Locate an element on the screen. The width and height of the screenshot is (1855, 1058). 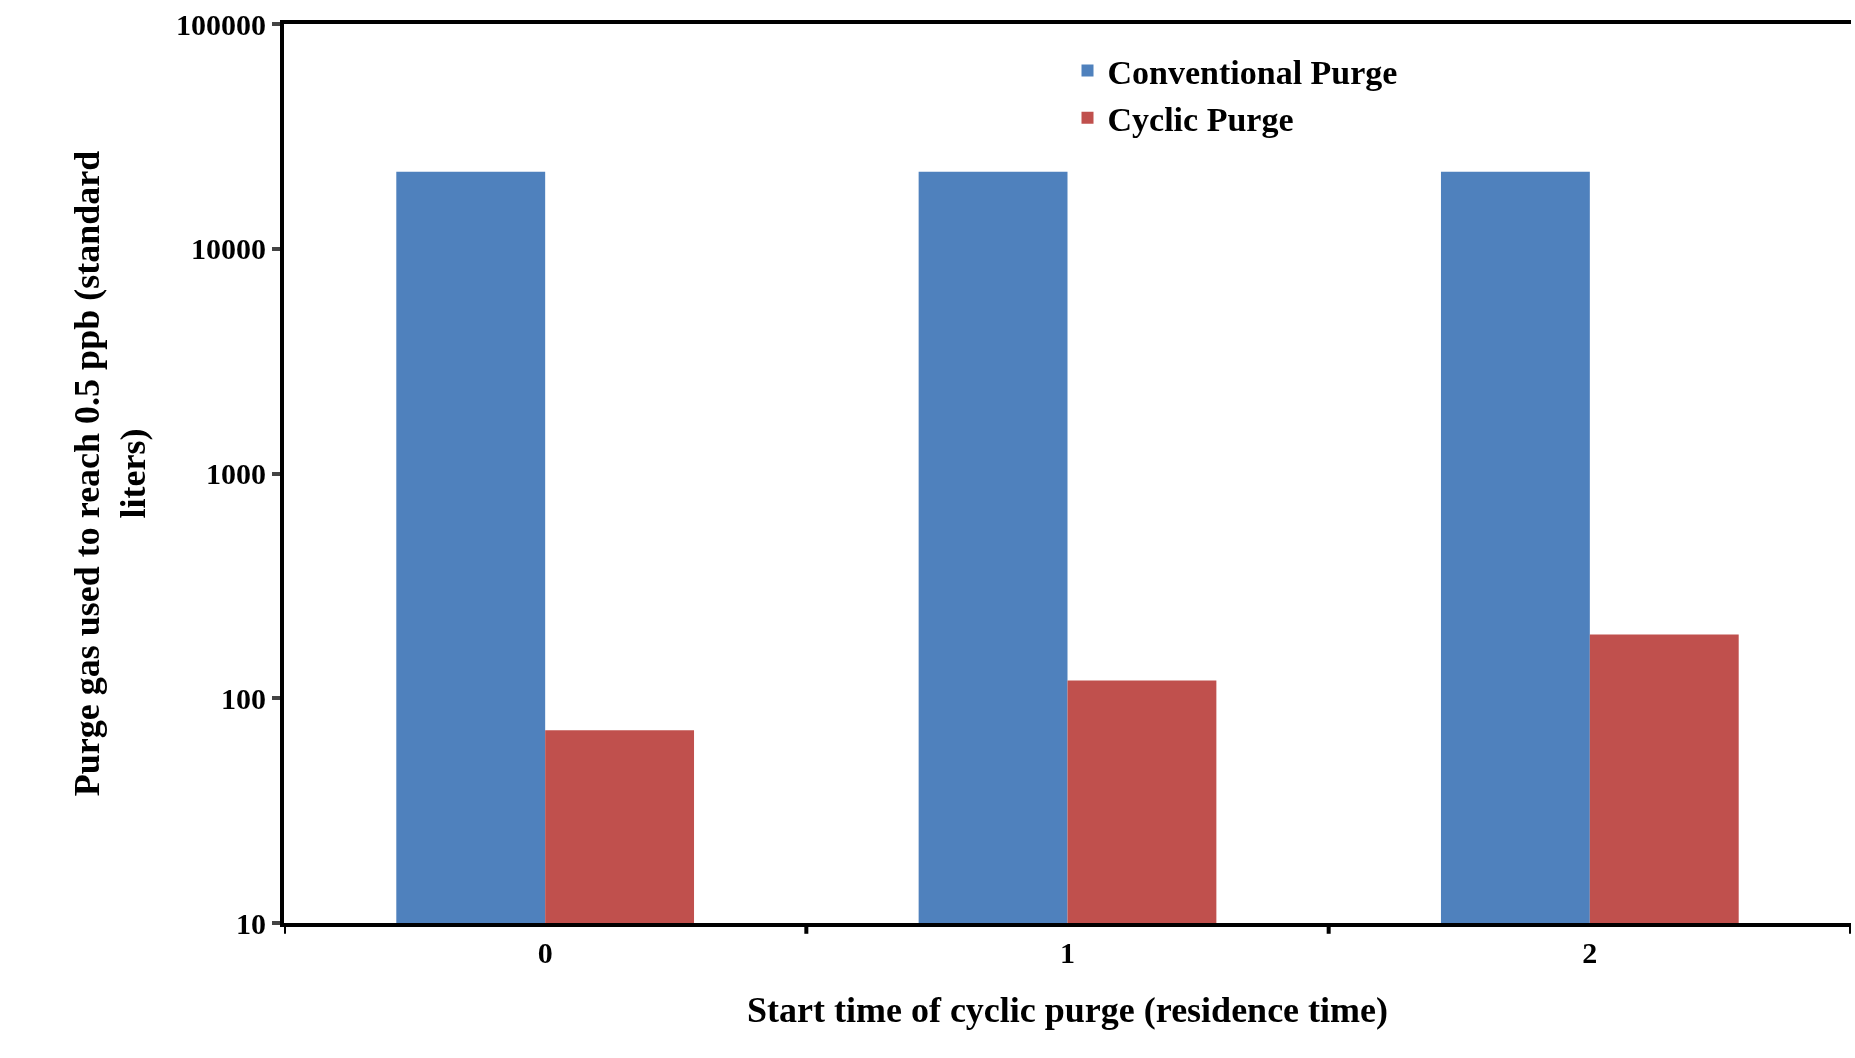
x-tick-label: 1 is located at coordinates (1067, 952).